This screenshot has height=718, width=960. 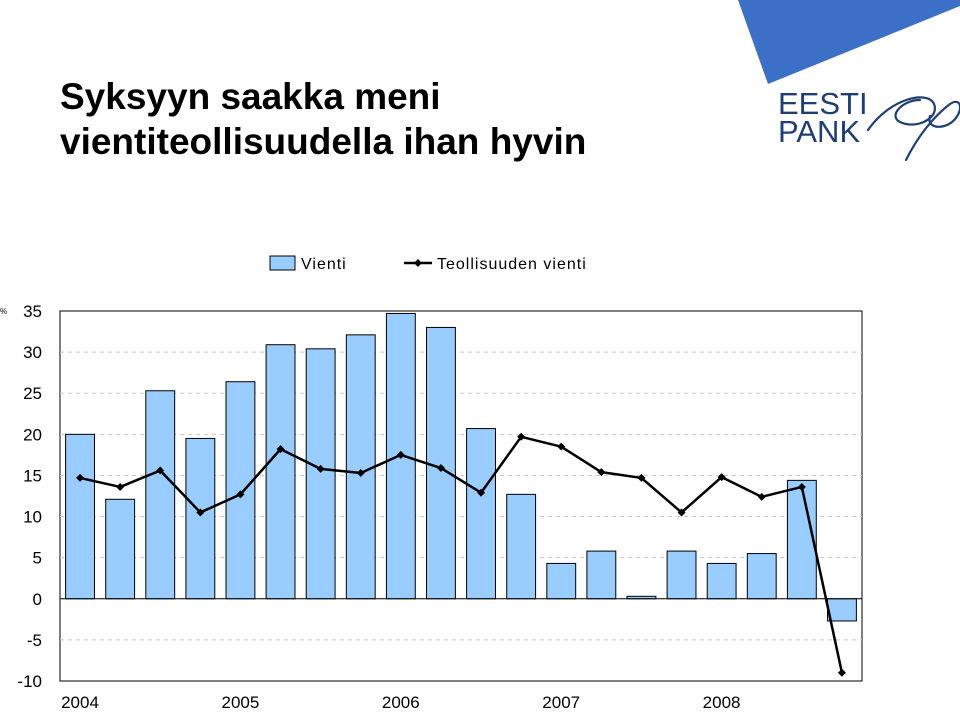 I want to click on logo-text-line-2: PANK, so click(x=819, y=131).